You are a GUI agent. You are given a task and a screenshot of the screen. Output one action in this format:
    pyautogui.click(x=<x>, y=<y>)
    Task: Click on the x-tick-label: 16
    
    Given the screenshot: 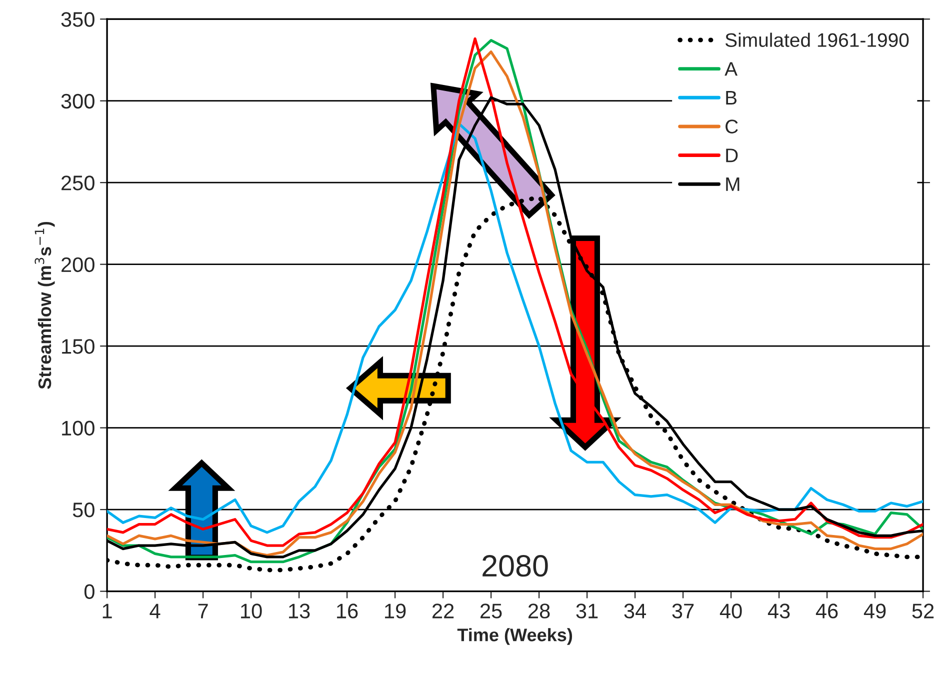 What is the action you would take?
    pyautogui.click(x=347, y=611)
    